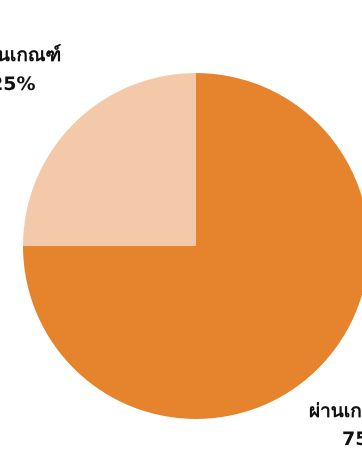 The width and height of the screenshot is (362, 451). Describe the element at coordinates (335, 411) in the screenshot. I see `slice-label-pass: ผ่านเกณฑ์` at that location.